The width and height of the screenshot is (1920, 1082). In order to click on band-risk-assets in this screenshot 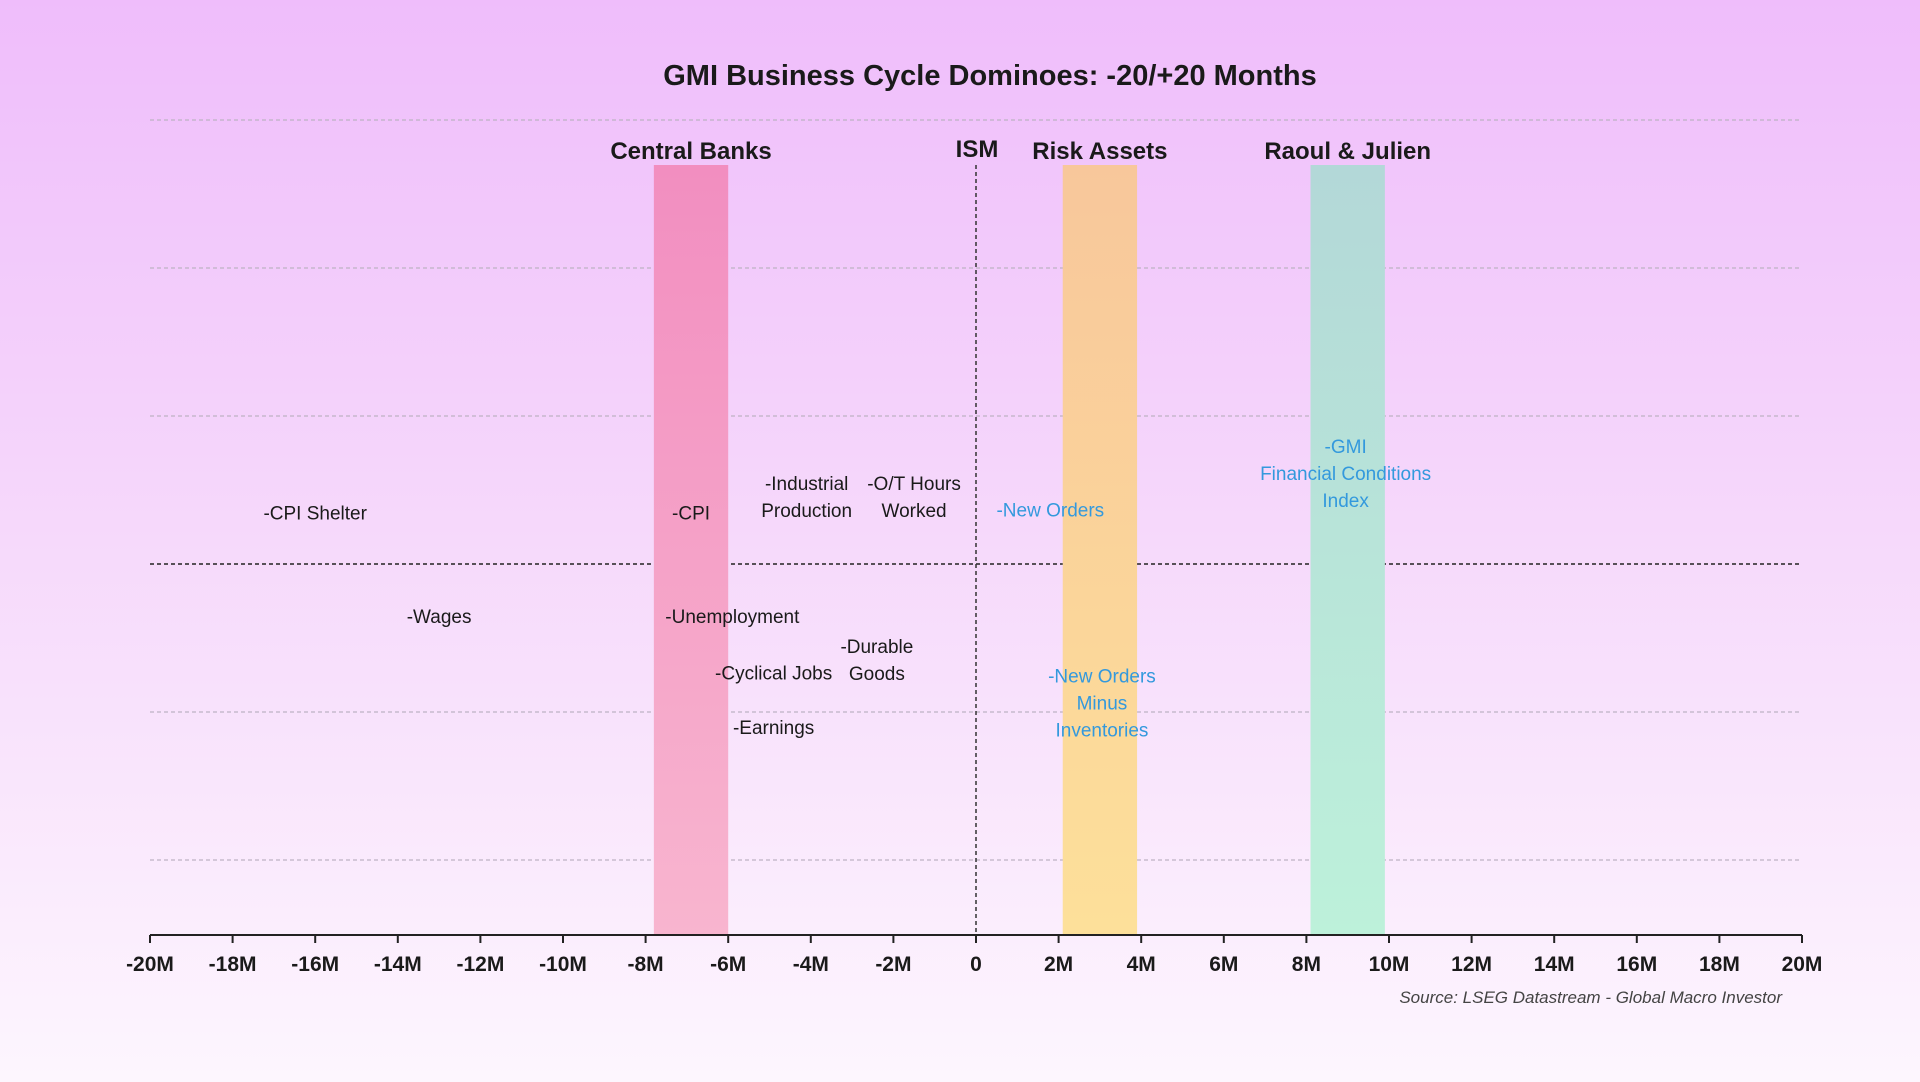, I will do `click(1100, 550)`.